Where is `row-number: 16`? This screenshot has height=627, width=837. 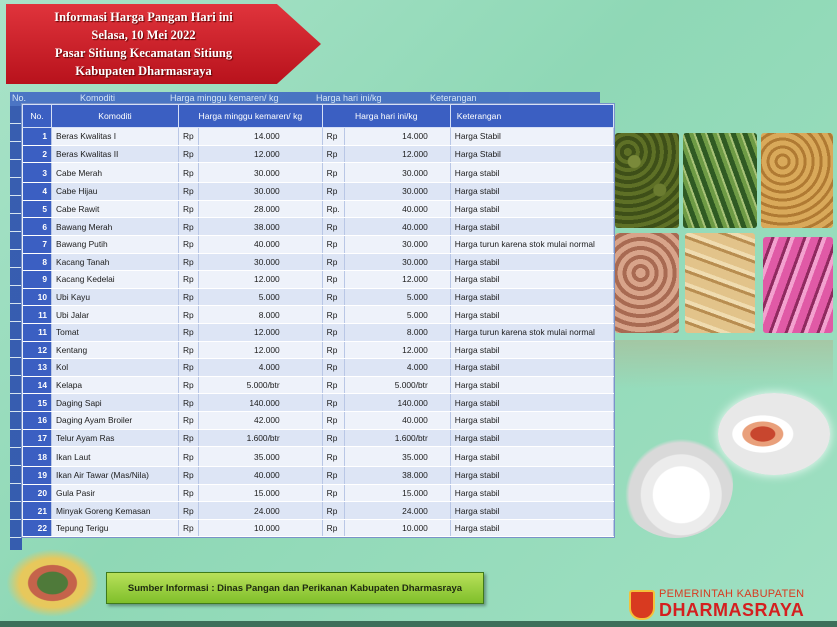 row-number: 16 is located at coordinates (37, 420).